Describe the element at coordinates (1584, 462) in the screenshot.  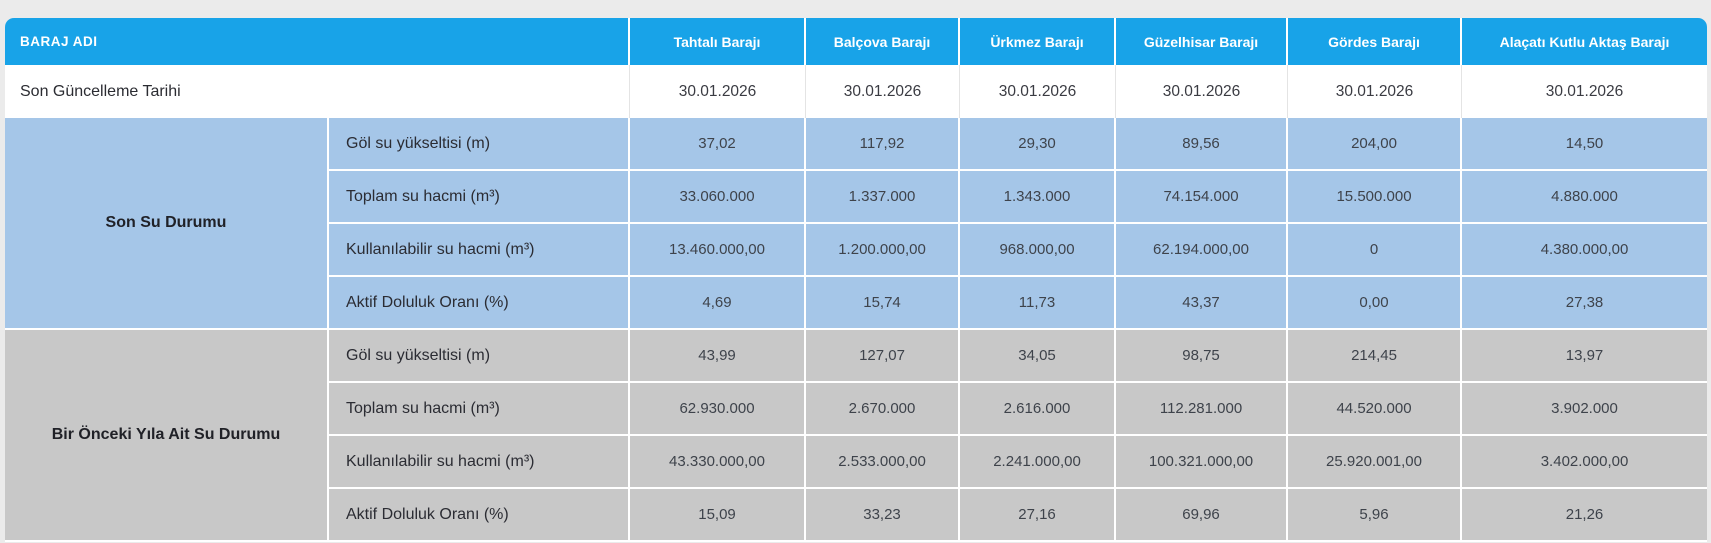
I see `value-cell: 3.402.000,00` at that location.